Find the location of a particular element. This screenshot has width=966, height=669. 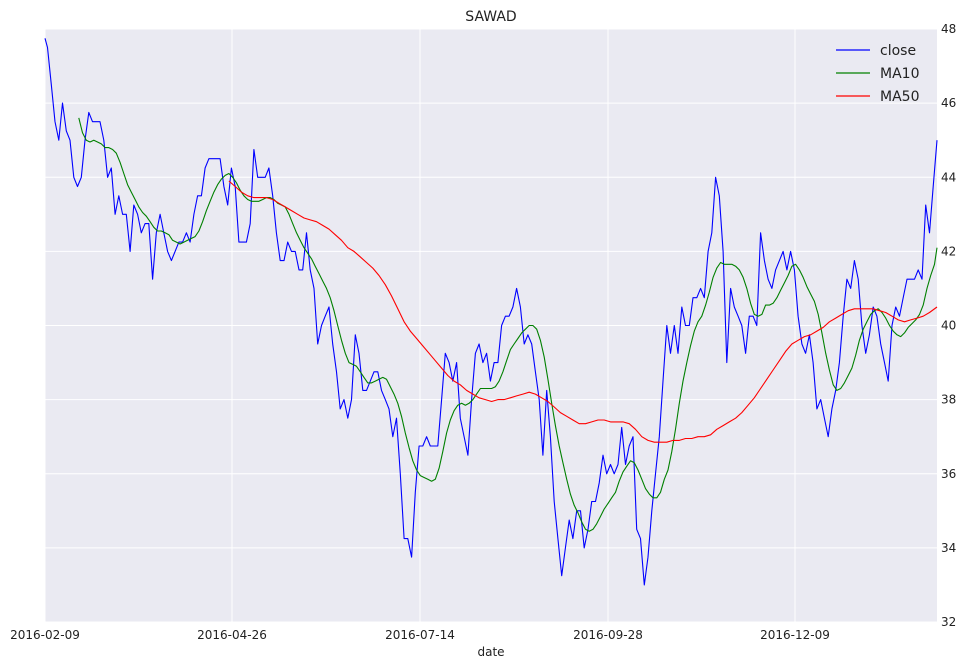

legend-label-close: close is located at coordinates (898, 51).